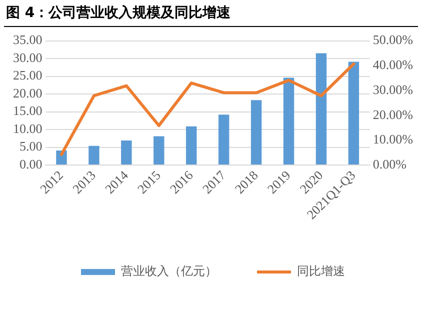  Describe the element at coordinates (27, 110) in the screenshot. I see `y-tick-label: 15.00` at that location.